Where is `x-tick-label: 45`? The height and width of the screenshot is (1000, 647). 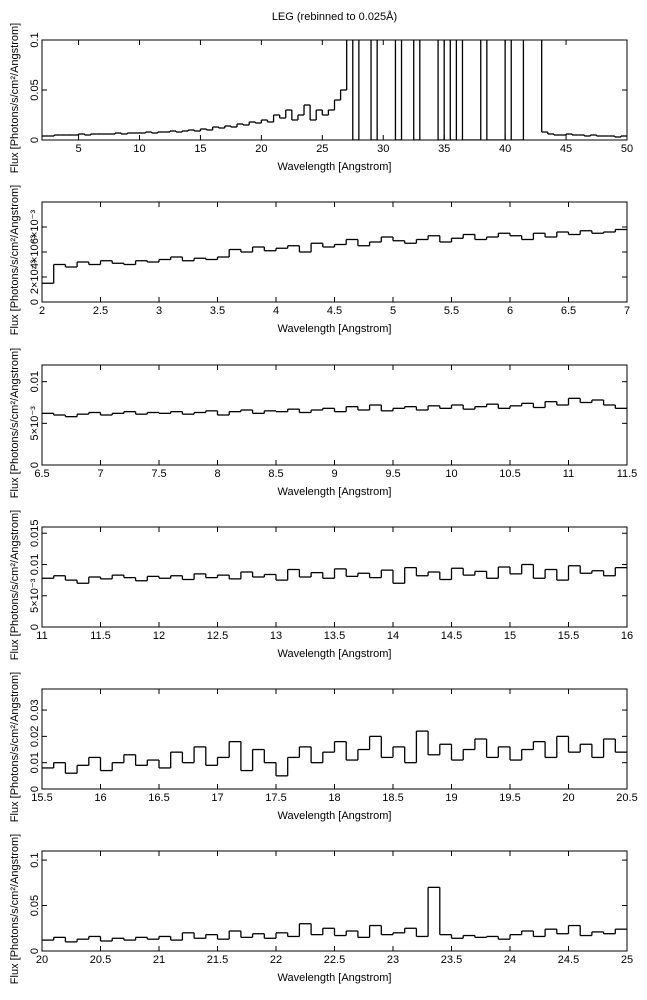 x-tick-label: 45 is located at coordinates (566, 149).